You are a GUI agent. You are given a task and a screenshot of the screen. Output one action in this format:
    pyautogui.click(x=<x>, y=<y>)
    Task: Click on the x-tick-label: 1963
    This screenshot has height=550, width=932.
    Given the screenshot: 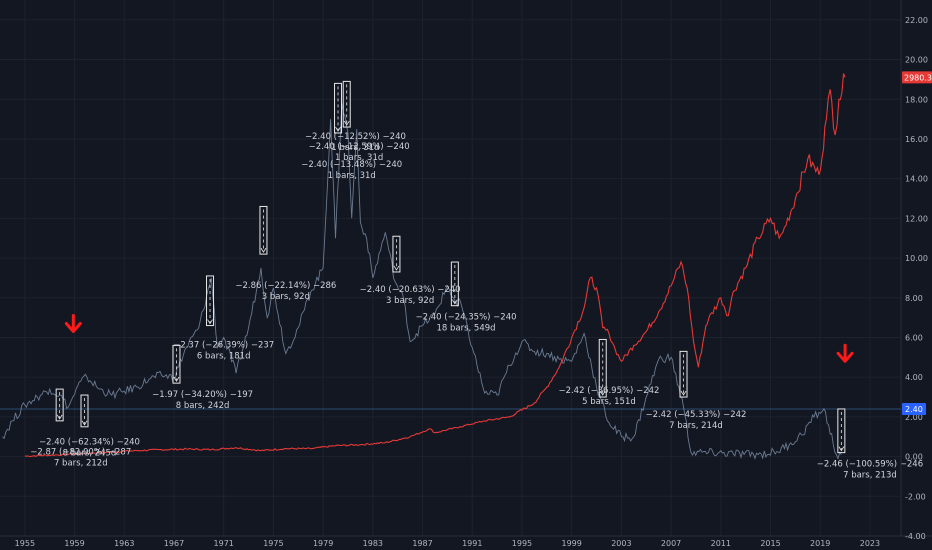 What is the action you would take?
    pyautogui.click(x=124, y=543)
    